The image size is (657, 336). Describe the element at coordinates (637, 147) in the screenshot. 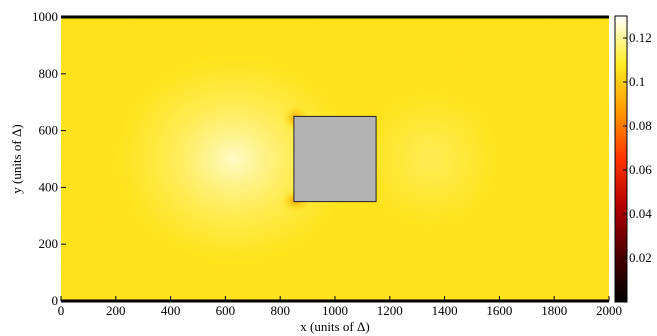

I see `colorbar-ticks: 0.02 0.04 0.06 0.08 0.1 0.12` at that location.